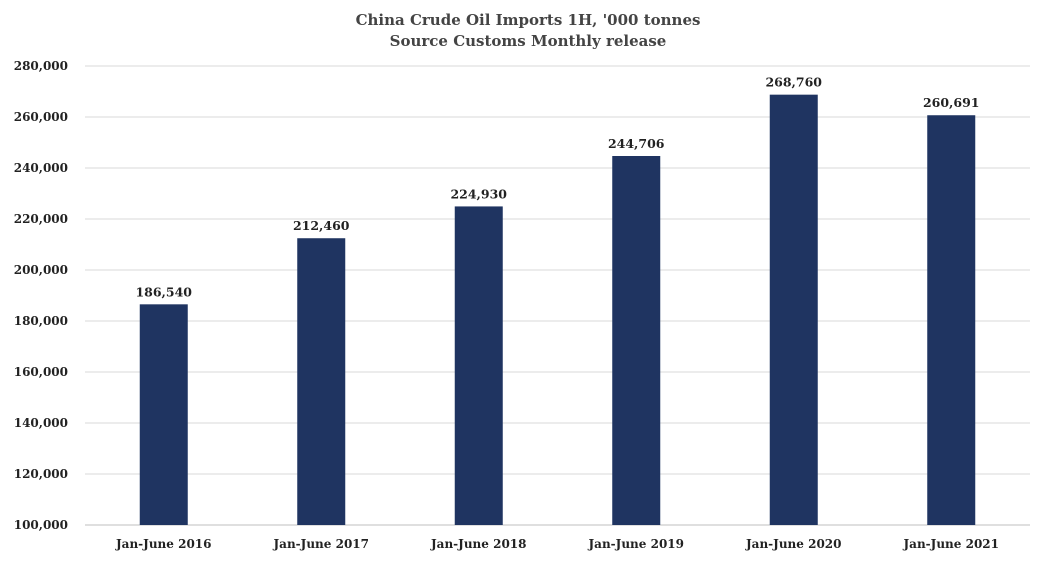 The height and width of the screenshot is (576, 1046). Describe the element at coordinates (528, 41) in the screenshot. I see `chart-subtitle: Source Customs Monthly release` at that location.